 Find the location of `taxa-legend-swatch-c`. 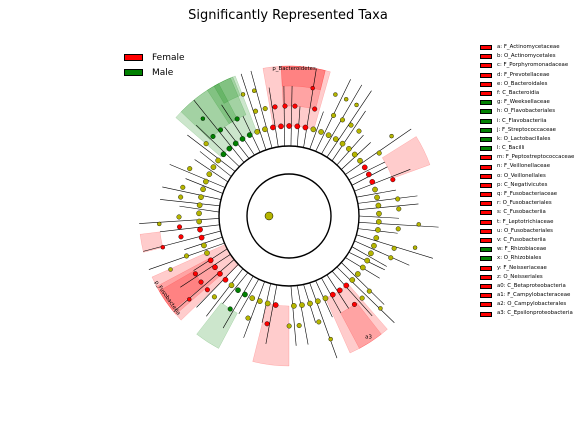

taxa-legend-swatch-c is located at coordinates (486, 66).